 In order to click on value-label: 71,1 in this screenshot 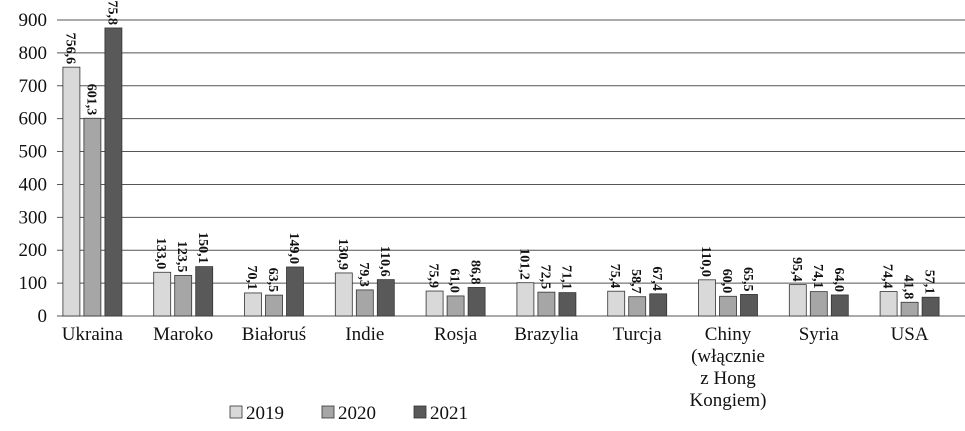, I will do `click(565, 277)`.